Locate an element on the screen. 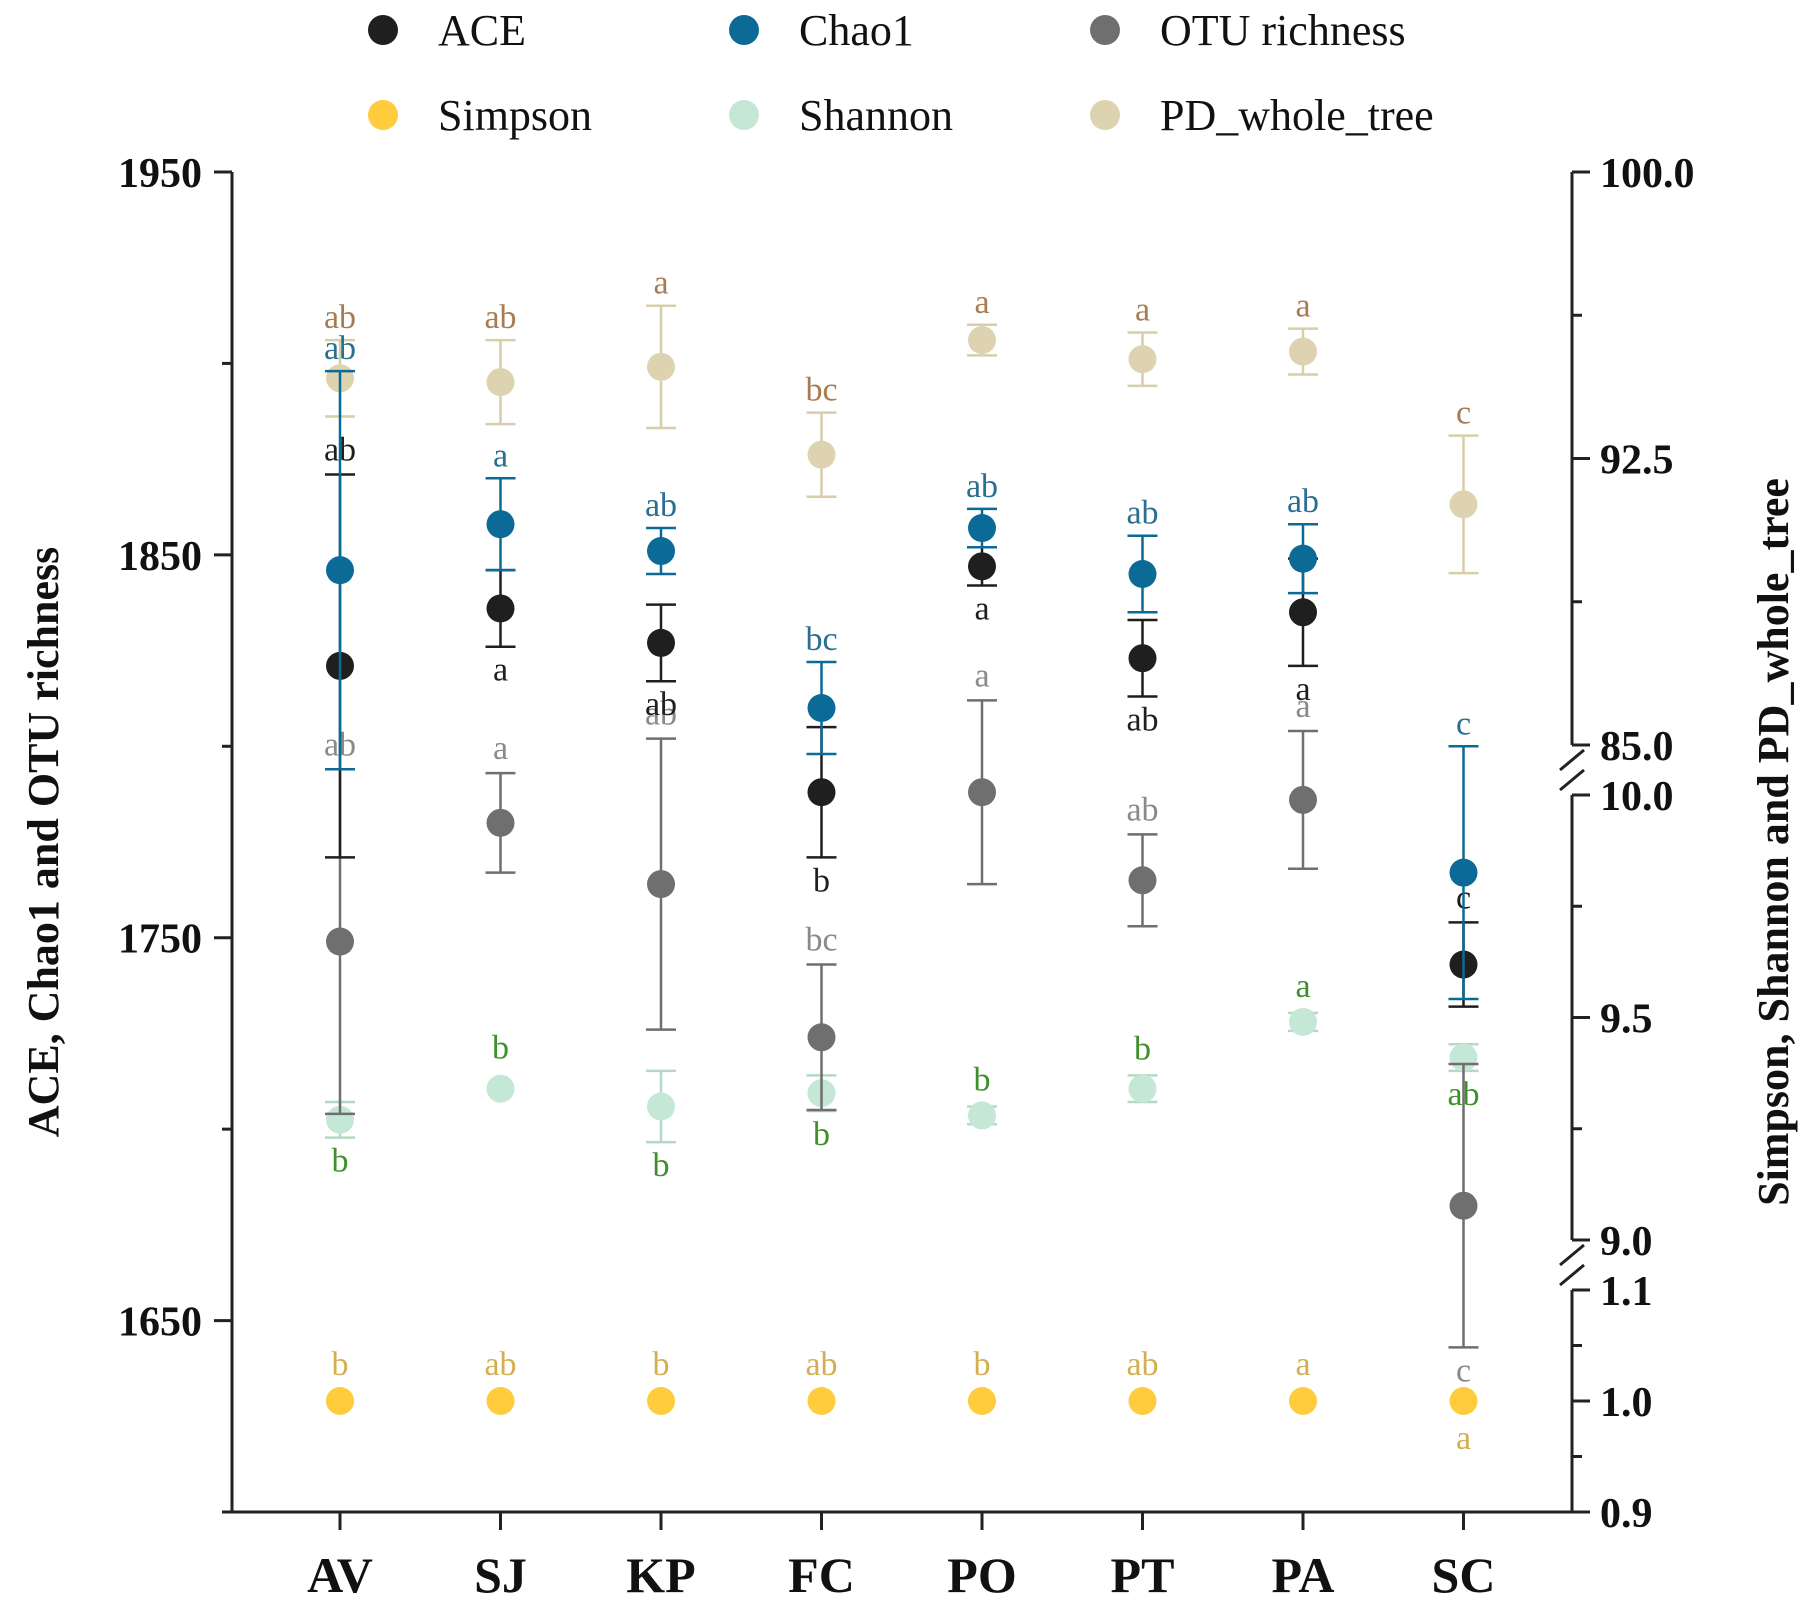 The width and height of the screenshot is (1819, 1610). category-label: SC is located at coordinates (1464, 1575).